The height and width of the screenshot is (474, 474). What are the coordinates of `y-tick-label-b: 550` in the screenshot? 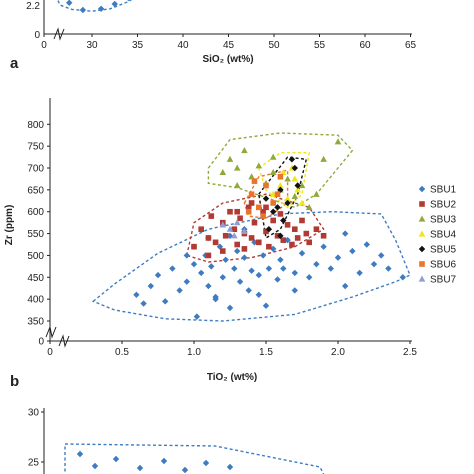 It's located at (35, 234).